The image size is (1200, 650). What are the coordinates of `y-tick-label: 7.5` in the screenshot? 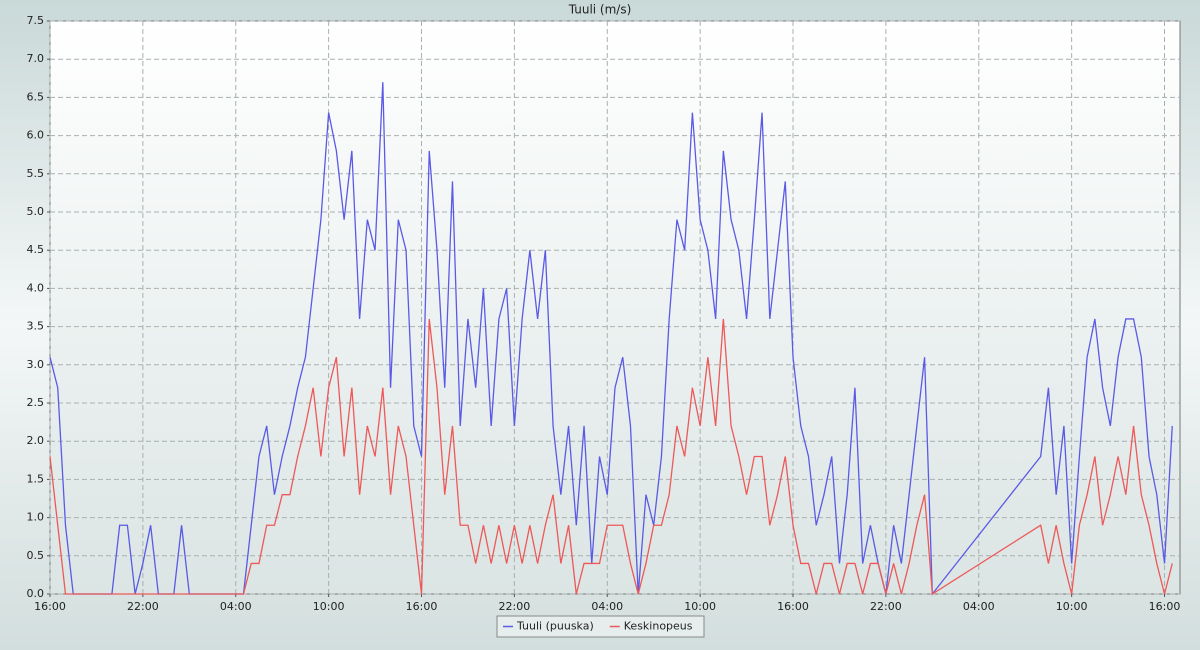 It's located at (36, 20).